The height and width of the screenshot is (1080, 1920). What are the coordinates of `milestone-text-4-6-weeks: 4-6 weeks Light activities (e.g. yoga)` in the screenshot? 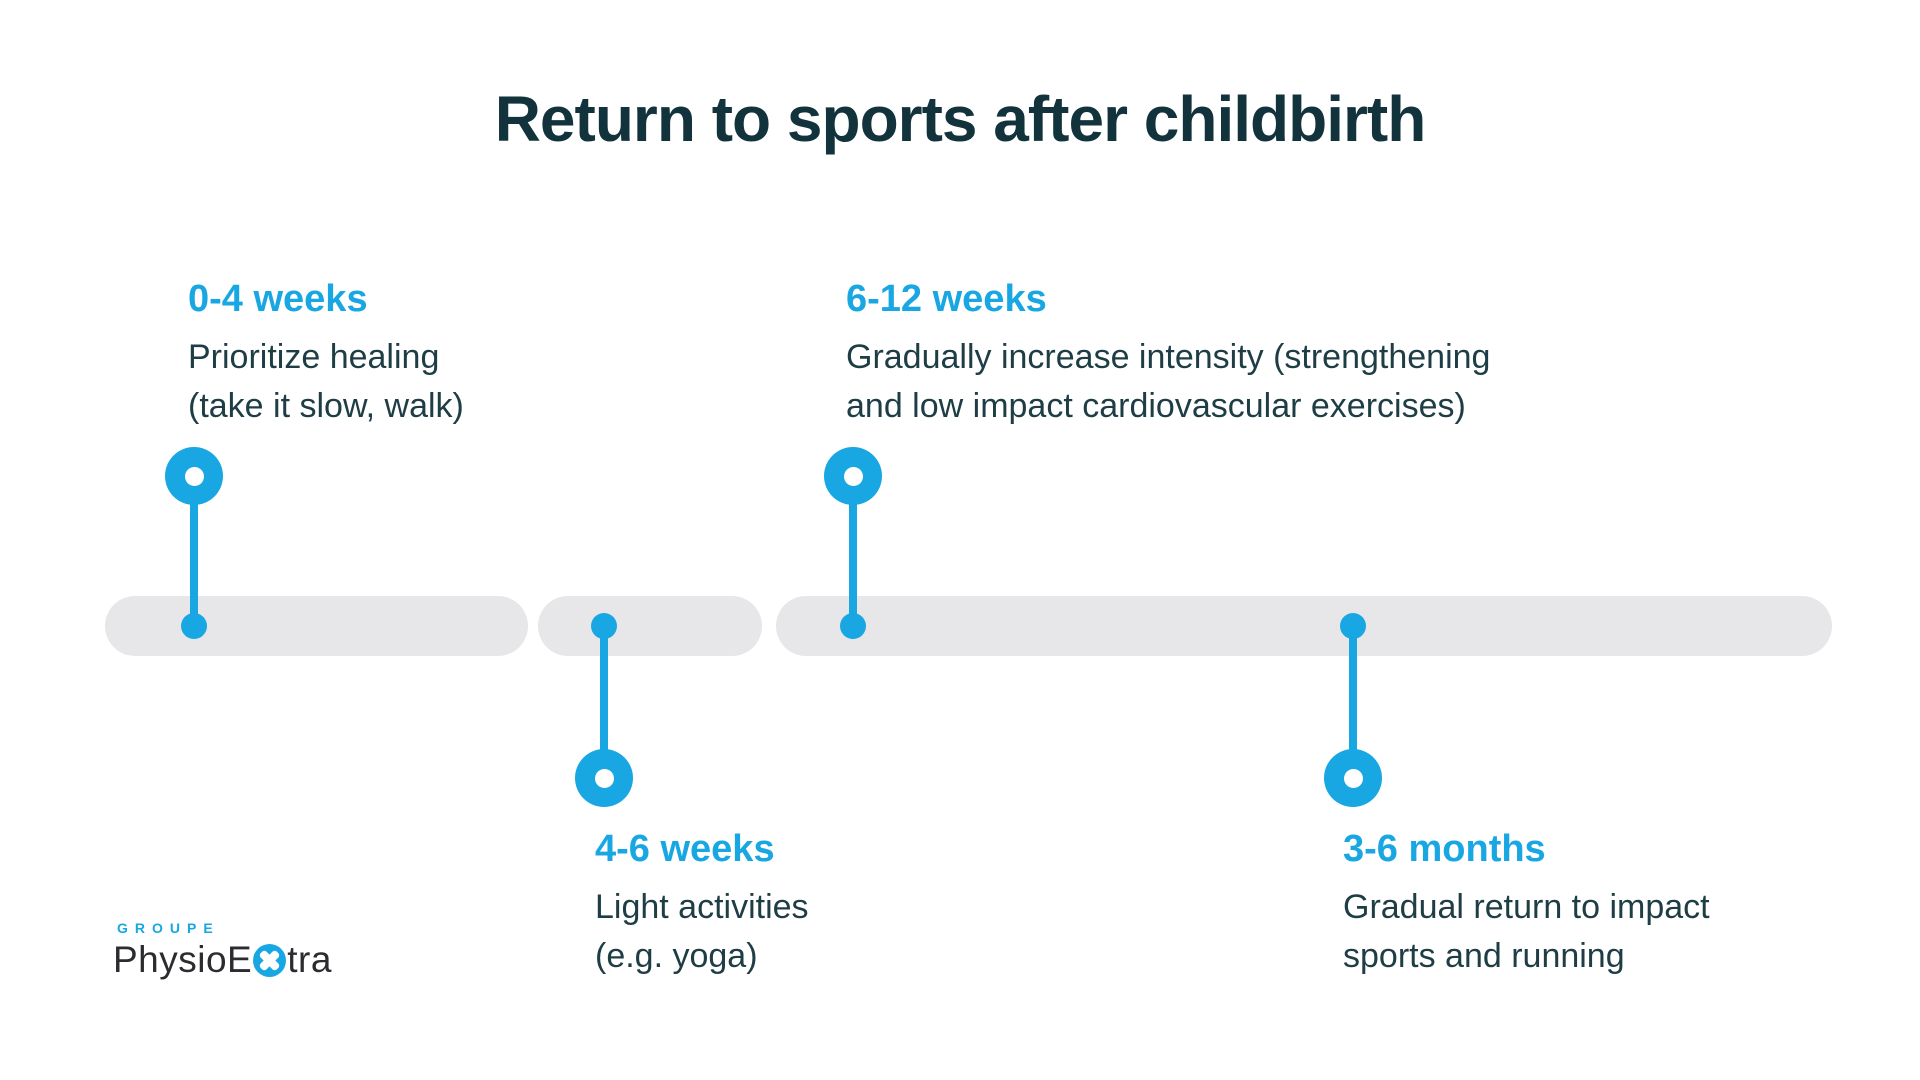 It's located at (702, 904).